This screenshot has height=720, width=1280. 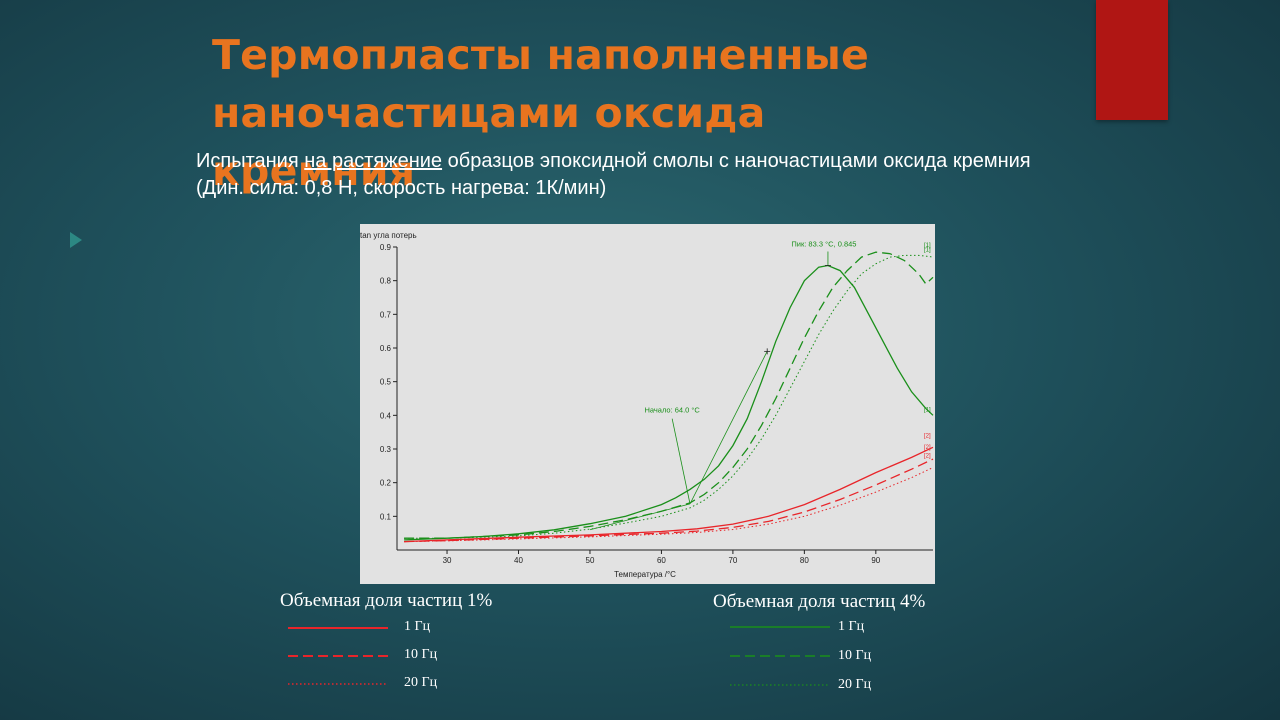 I want to click on series-end-label-5: [2], so click(x=927, y=448).